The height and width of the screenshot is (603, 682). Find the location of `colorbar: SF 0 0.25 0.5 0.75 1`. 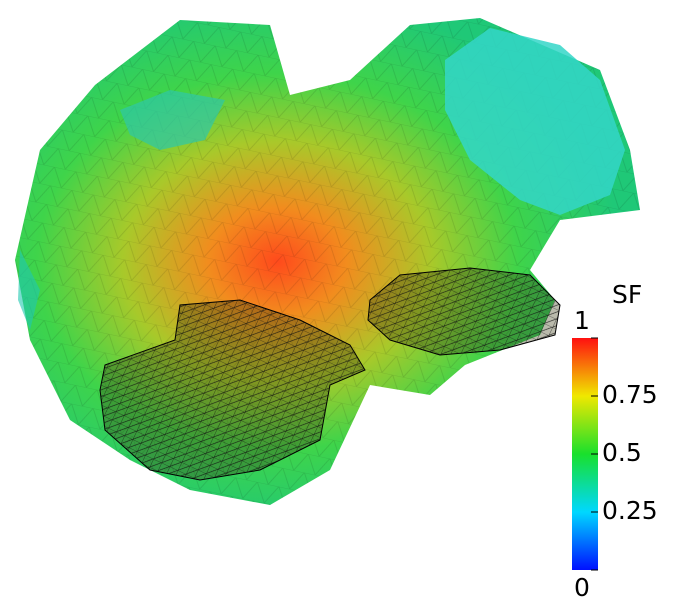

colorbar: SF 0 0.25 0.5 0.75 1 is located at coordinates (615, 441).